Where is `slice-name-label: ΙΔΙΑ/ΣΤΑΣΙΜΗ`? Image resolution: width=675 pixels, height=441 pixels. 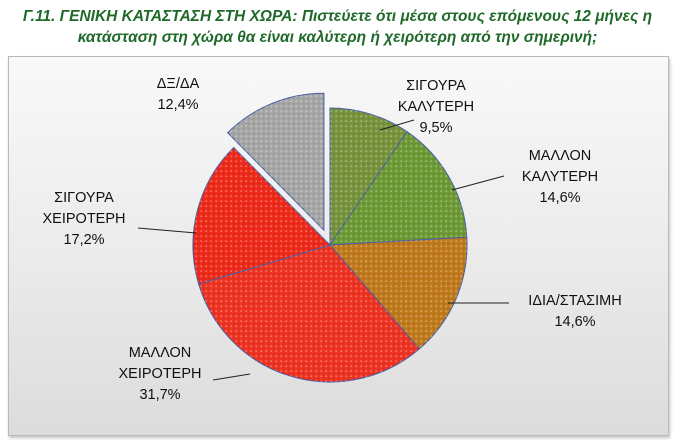
slice-name-label: ΙΔΙΑ/ΣΤΑΣΙΜΗ is located at coordinates (574, 301).